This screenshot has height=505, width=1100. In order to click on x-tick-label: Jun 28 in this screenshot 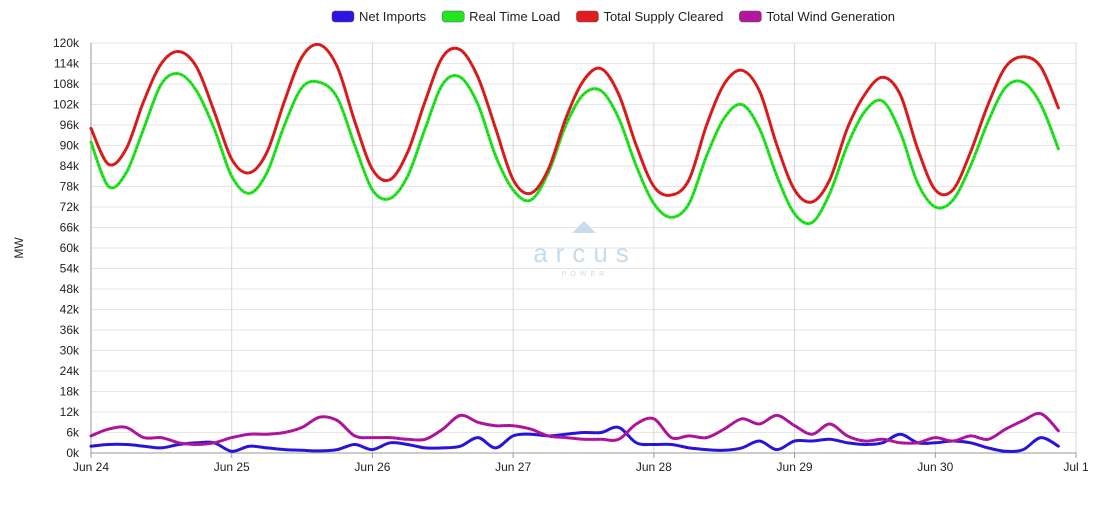, I will do `click(654, 467)`.